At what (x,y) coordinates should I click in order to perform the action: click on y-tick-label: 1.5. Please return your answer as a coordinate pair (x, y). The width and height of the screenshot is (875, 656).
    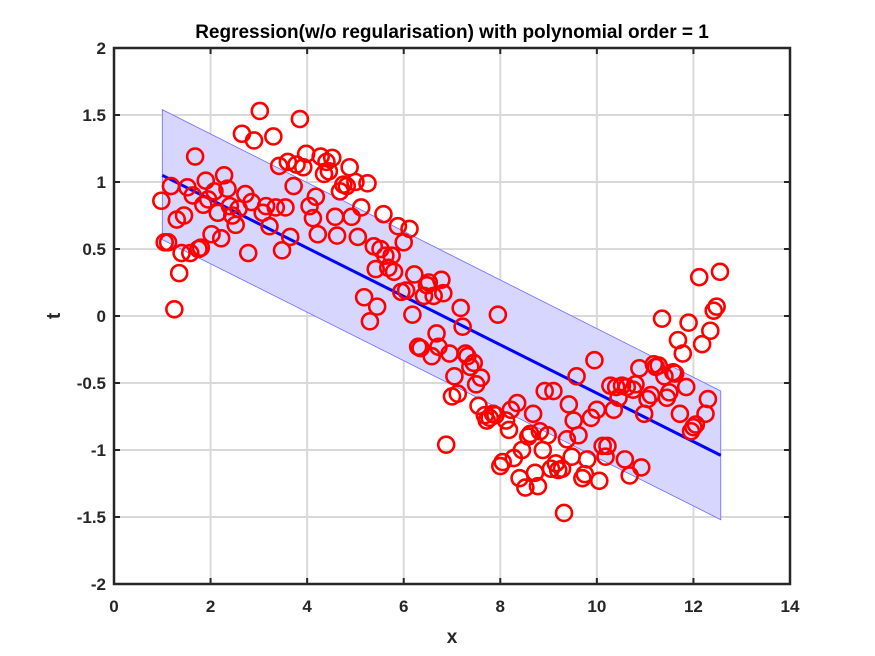
    Looking at the image, I should click on (94, 115).